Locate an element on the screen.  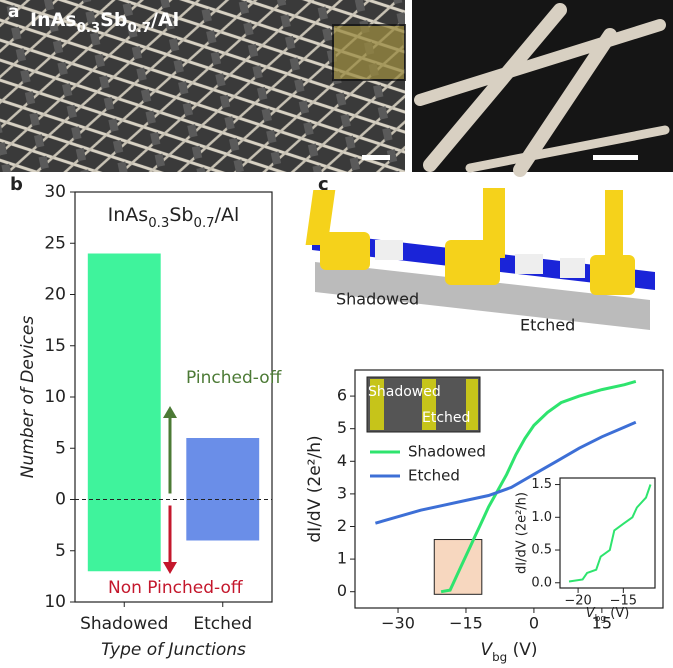
axes-frame is located at coordinates (607, 533).